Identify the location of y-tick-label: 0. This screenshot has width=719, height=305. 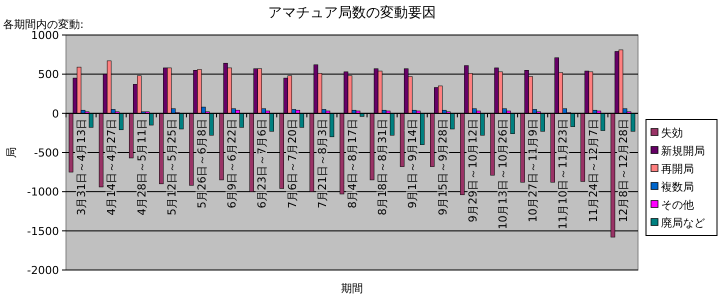
(55, 113).